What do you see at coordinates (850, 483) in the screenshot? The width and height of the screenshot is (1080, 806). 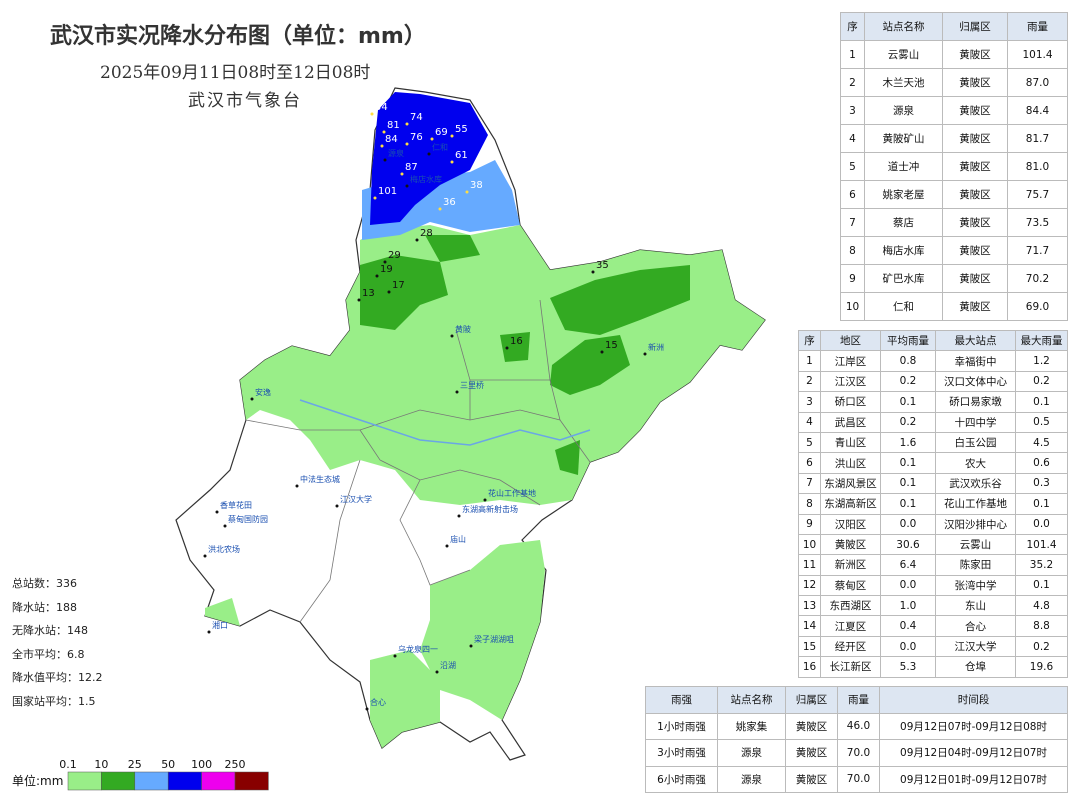 I see `cell: 东湖风景区` at bounding box center [850, 483].